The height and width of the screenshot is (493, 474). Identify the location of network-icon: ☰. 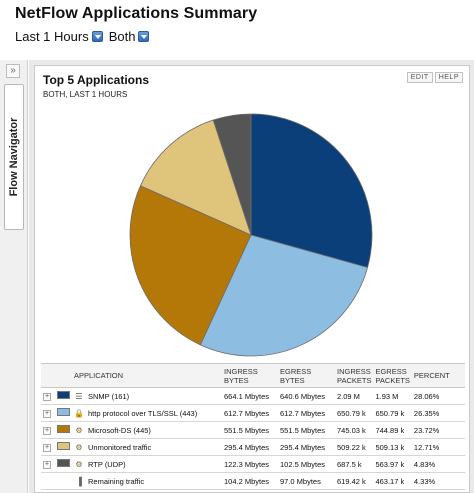
(79, 396).